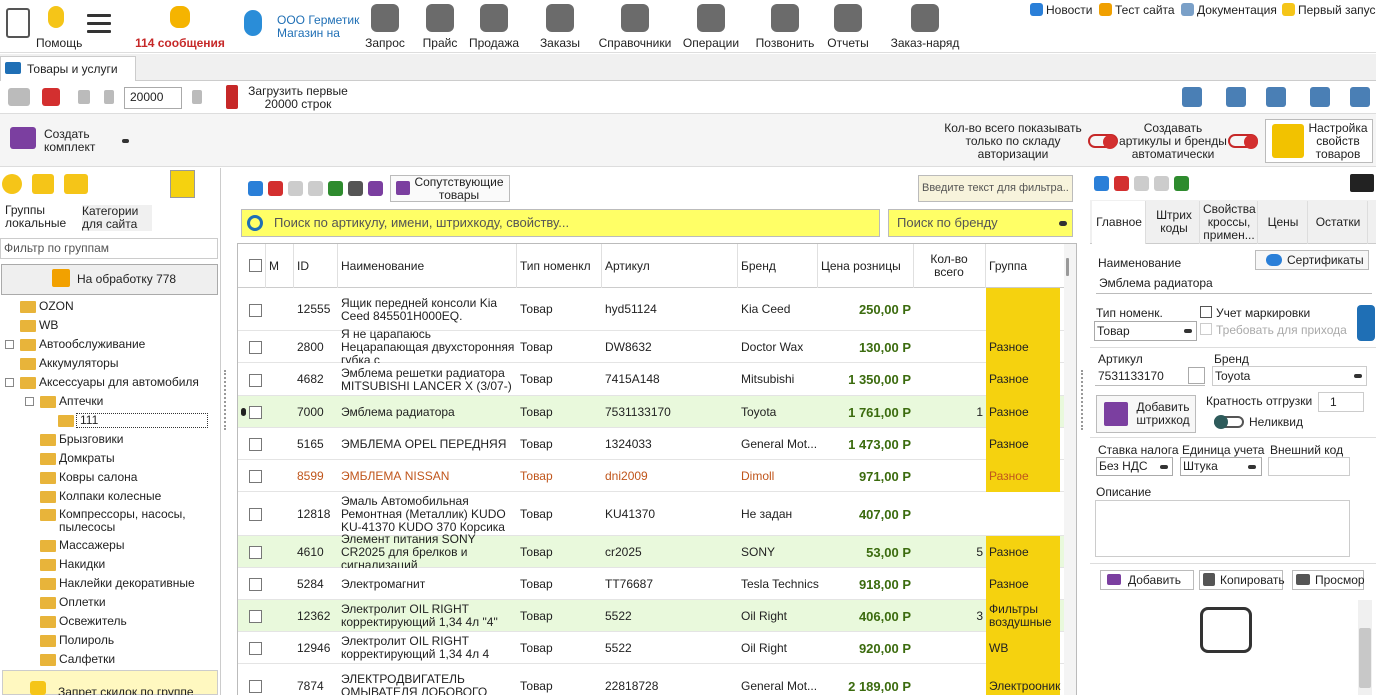 The height and width of the screenshot is (695, 1376). I want to click on tree-item: Брызговики, so click(91, 439).